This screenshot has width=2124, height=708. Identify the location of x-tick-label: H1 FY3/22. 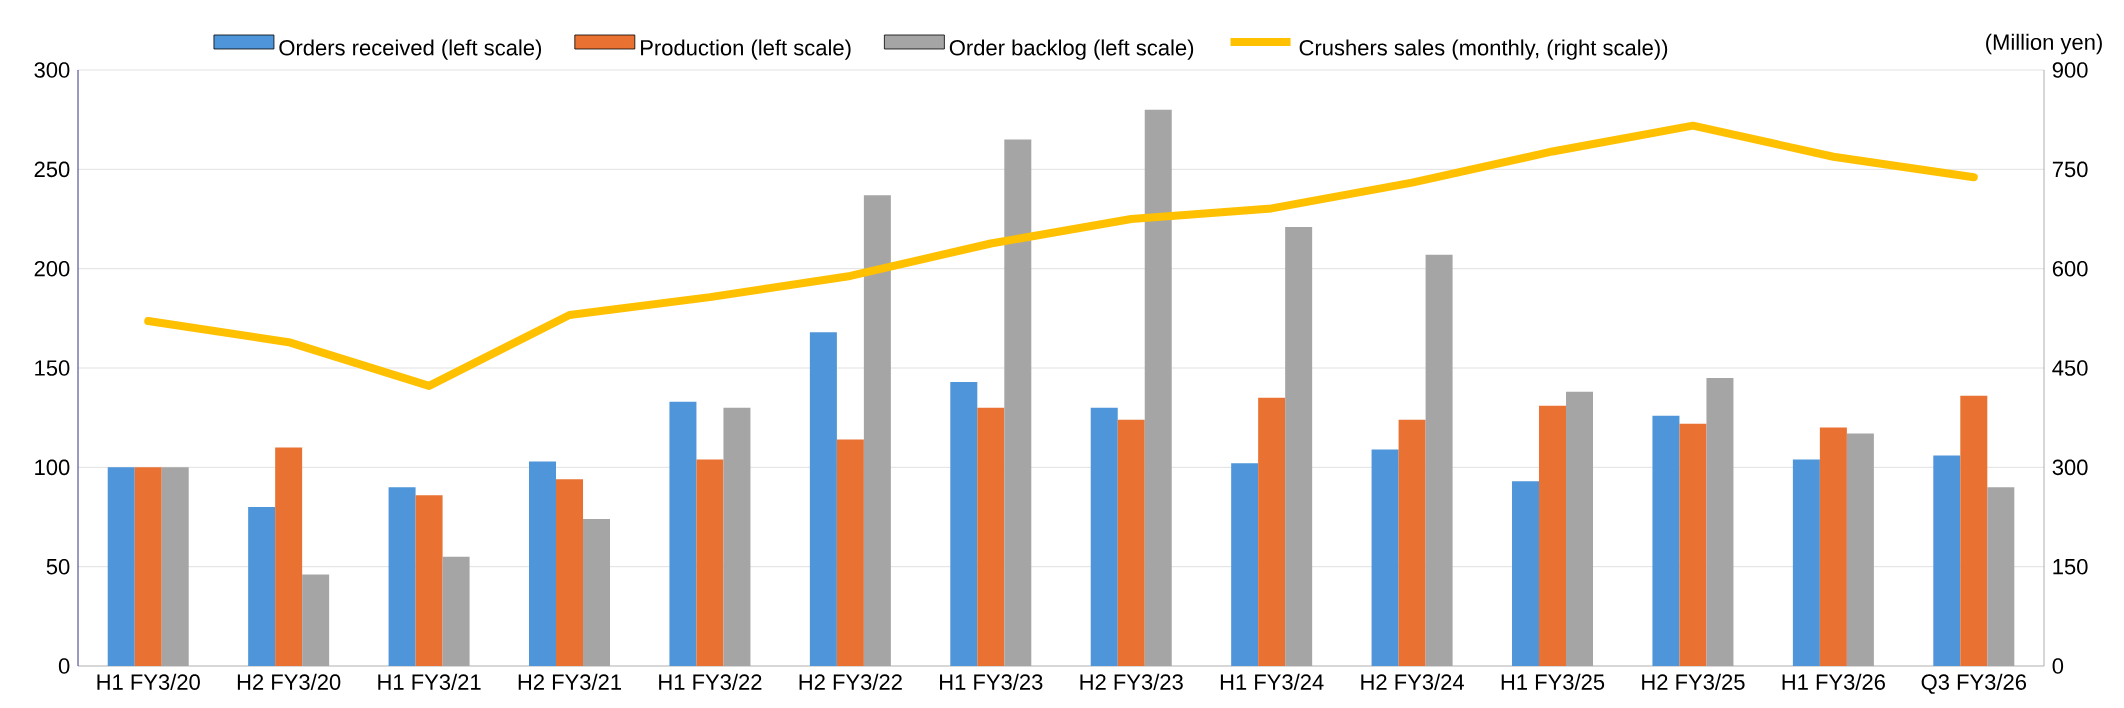
(710, 681).